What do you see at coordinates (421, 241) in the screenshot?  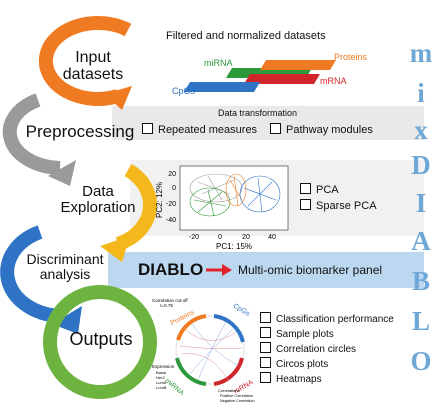 I see `brand-letter: A` at bounding box center [421, 241].